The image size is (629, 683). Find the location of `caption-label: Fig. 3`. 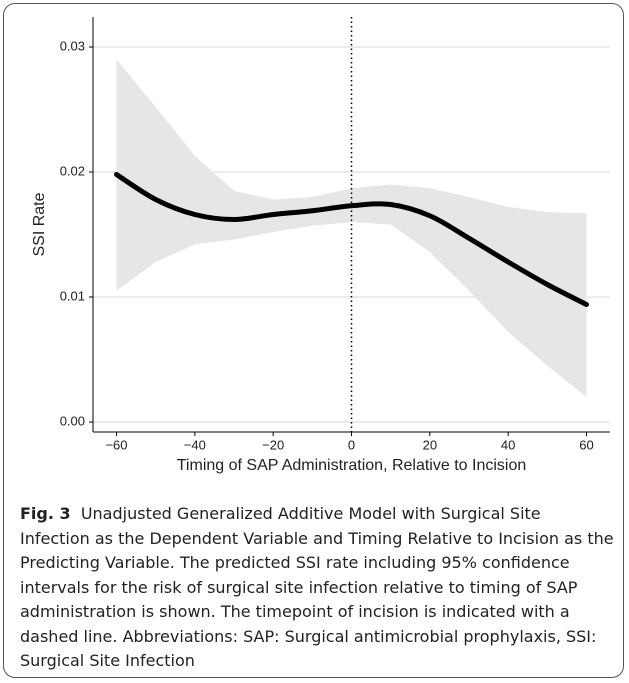

caption-label: Fig. 3 is located at coordinates (45, 513).